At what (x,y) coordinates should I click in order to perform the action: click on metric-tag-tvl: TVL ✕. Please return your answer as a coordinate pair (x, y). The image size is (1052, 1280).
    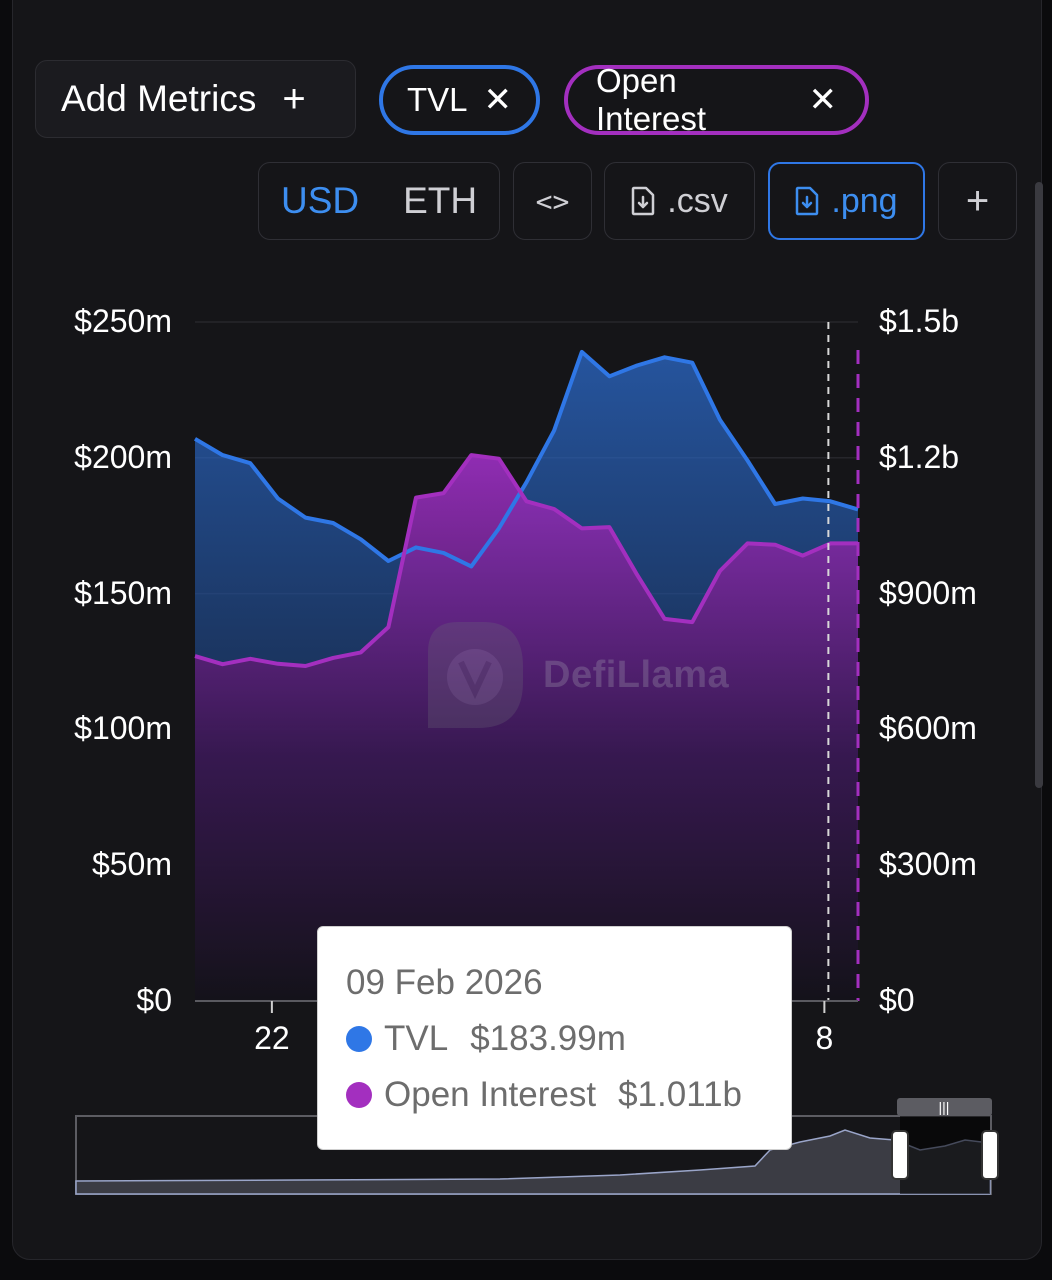
    Looking at the image, I should click on (459, 100).